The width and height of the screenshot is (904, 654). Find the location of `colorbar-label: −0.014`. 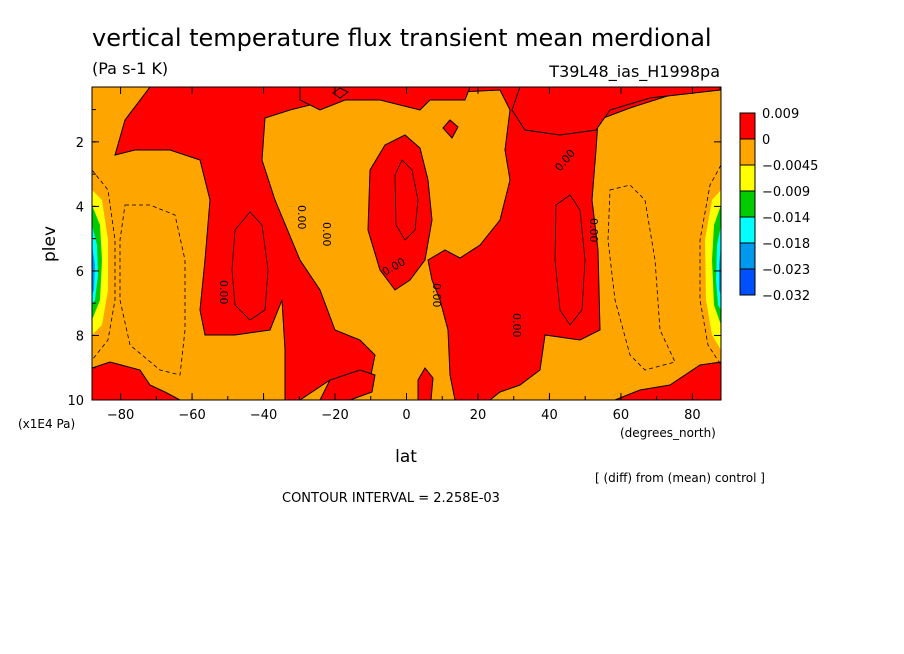

colorbar-label: −0.014 is located at coordinates (786, 218).